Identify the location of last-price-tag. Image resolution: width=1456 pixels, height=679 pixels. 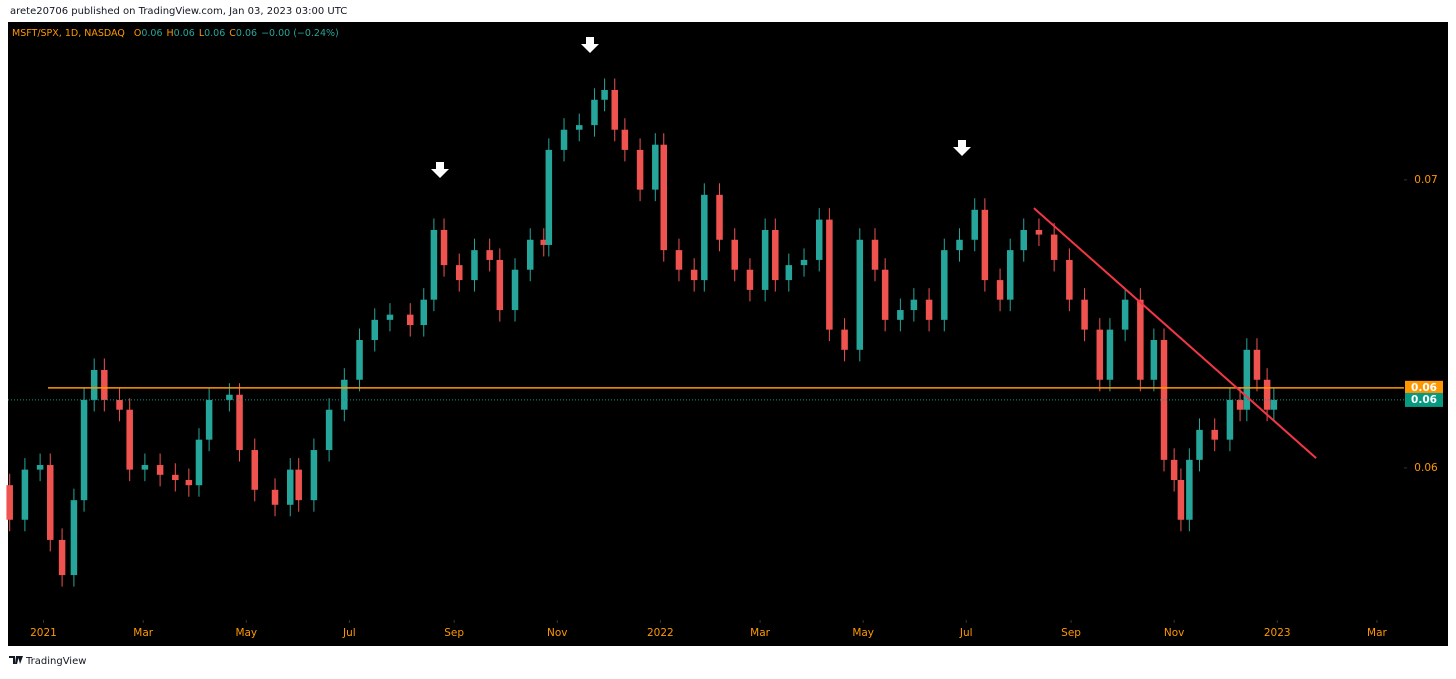
(1424, 399).